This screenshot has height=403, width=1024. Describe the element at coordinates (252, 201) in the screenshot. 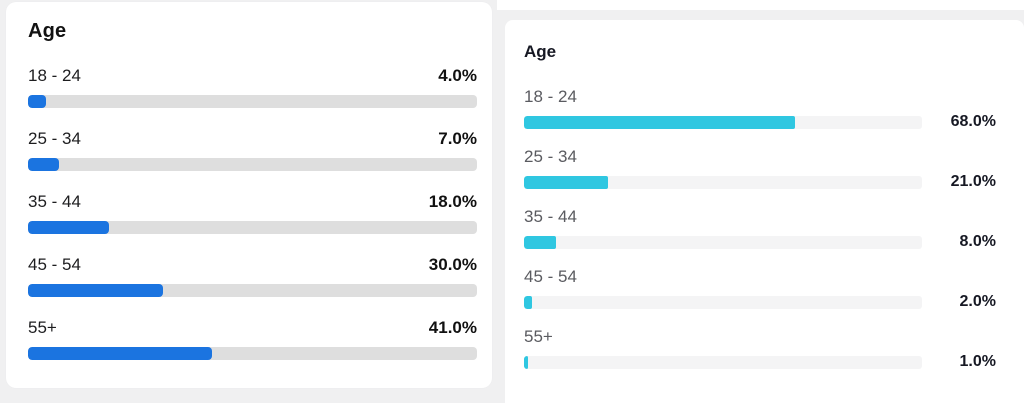

I see `label-and-value-line: 35 - 44 18.0%` at that location.